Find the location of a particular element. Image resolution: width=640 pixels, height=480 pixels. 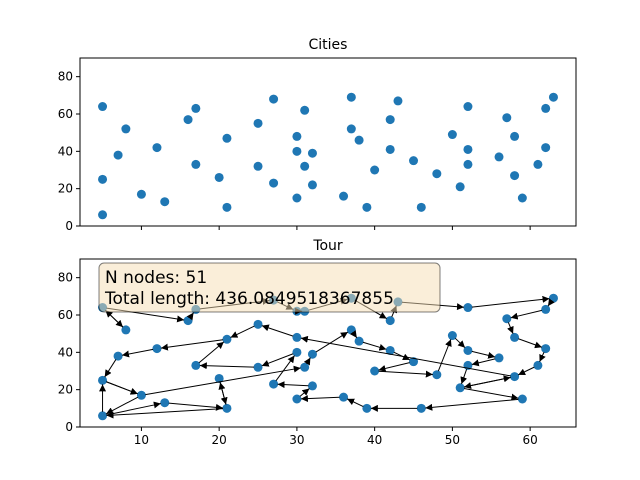

tour-info-length: Total length: 436.0849518367855 is located at coordinates (249, 299).